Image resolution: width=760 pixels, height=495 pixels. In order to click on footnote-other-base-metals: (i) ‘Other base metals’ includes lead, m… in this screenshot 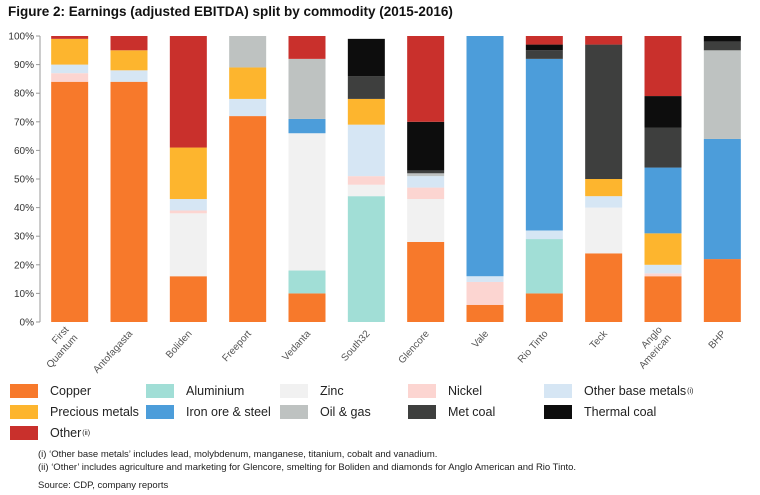, I will do `click(238, 454)`.